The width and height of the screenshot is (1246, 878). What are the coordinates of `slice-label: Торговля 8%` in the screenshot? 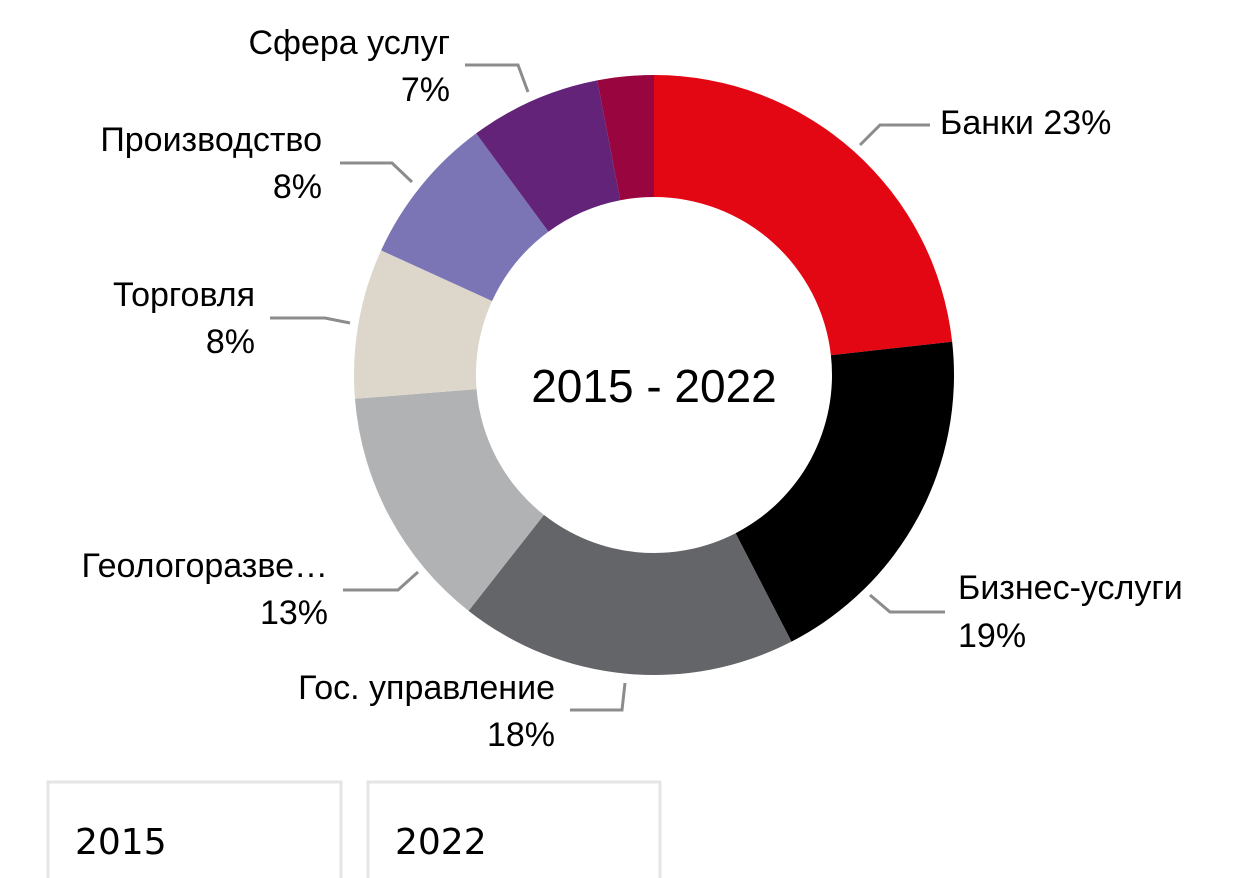 It's located at (184, 318).